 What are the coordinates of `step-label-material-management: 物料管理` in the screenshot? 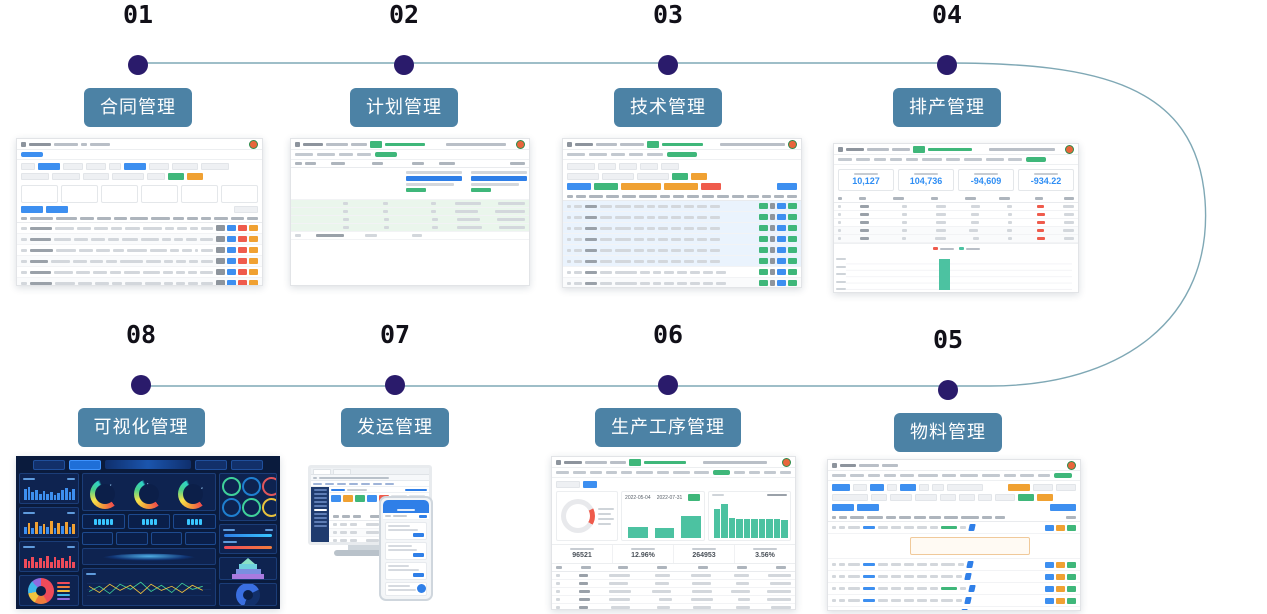 It's located at (948, 432).